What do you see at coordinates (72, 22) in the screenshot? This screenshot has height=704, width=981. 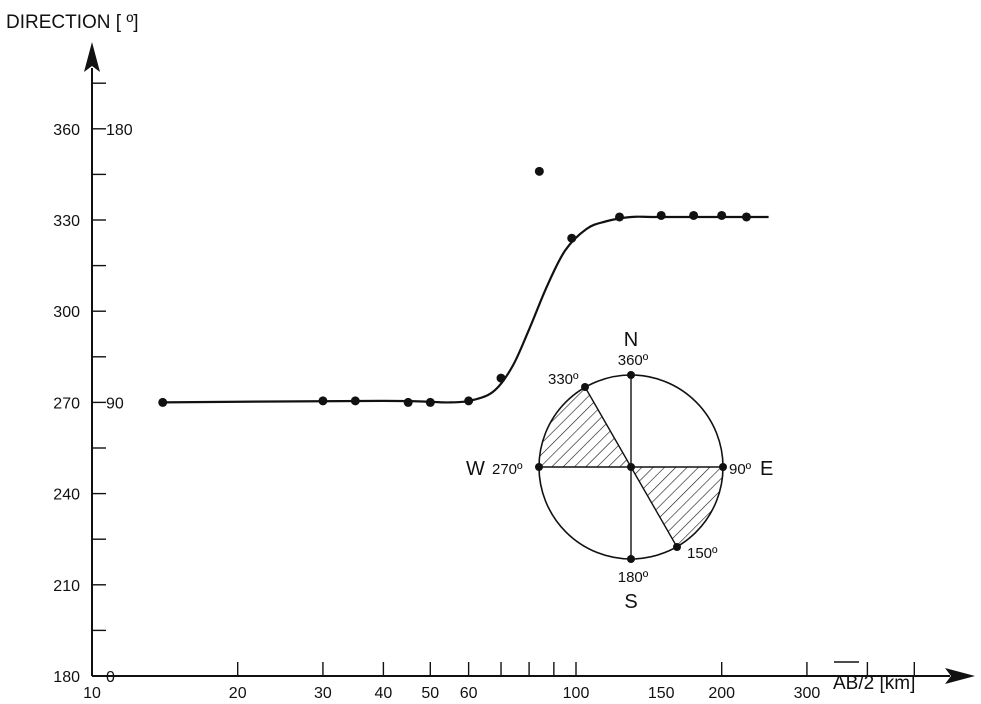 I see `y-axis-title: DIRECTION [ º]` at bounding box center [72, 22].